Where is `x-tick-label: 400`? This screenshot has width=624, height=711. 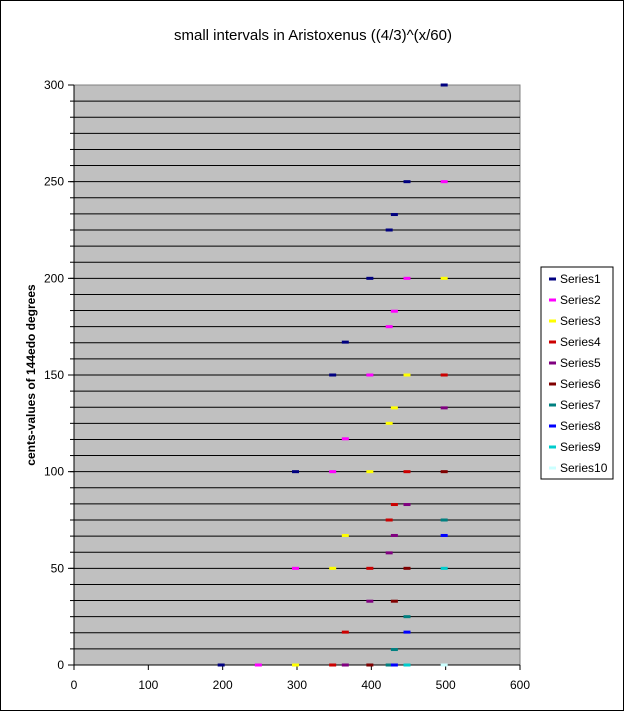
x-tick-label: 400 is located at coordinates (371, 685).